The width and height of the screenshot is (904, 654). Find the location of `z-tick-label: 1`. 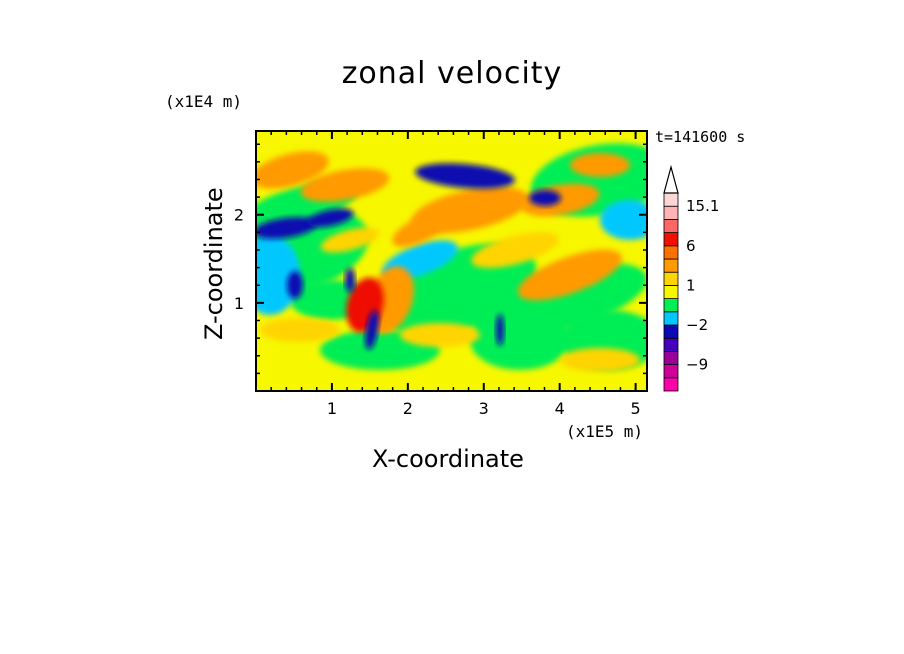

z-tick-label: 1 is located at coordinates (239, 303).